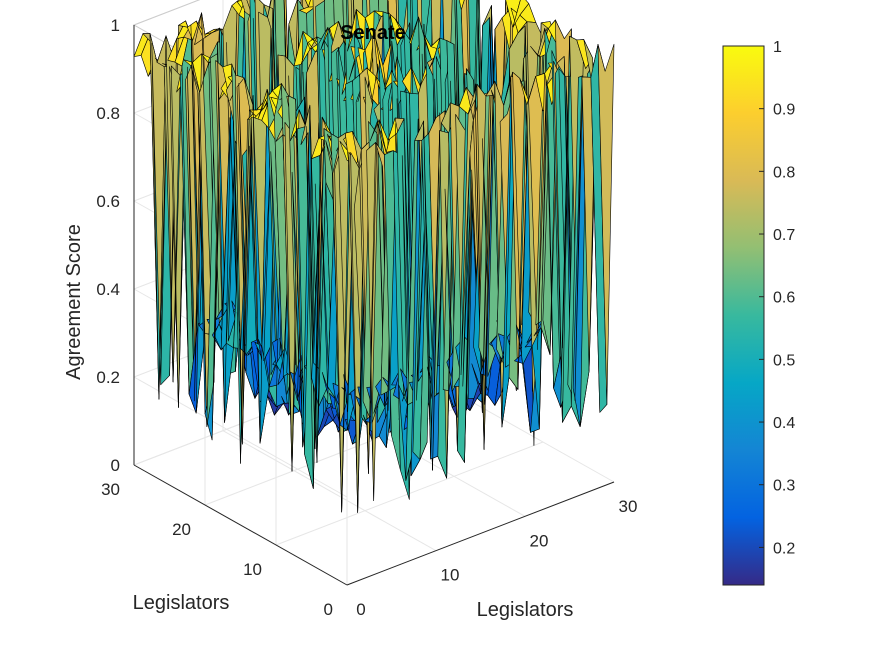 The height and width of the screenshot is (656, 875). I want to click on z-tick-label: 0, so click(115, 465).